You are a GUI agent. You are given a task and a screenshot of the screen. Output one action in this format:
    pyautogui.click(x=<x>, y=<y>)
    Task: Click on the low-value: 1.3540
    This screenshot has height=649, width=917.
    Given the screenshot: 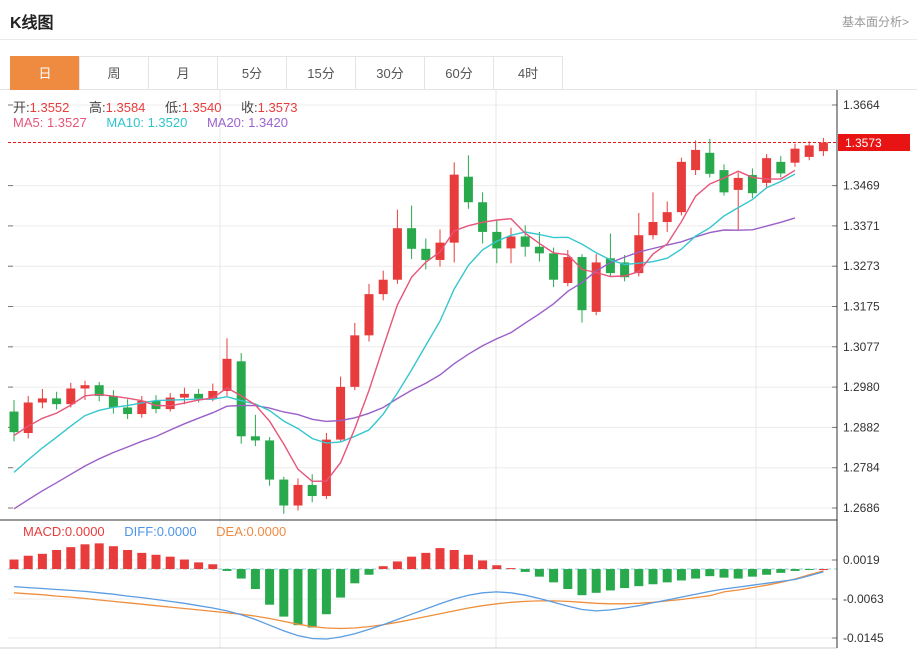 What is the action you would take?
    pyautogui.click(x=201, y=107)
    